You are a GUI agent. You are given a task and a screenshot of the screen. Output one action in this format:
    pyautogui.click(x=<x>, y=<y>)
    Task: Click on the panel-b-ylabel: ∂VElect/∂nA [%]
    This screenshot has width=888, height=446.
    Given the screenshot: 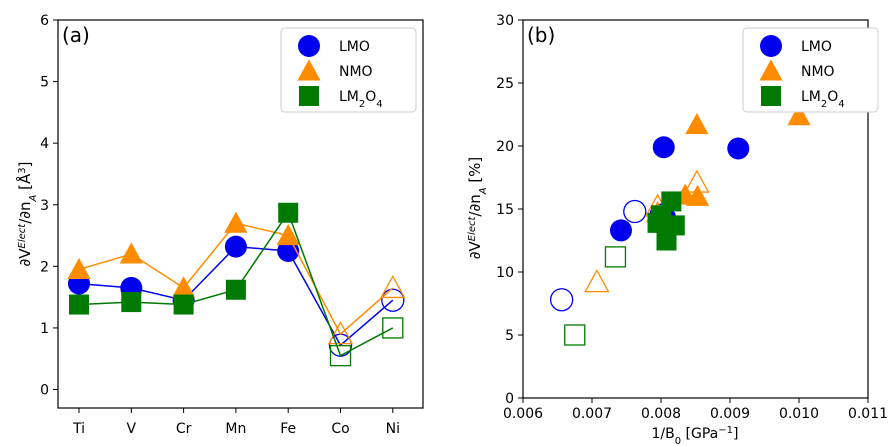 What is the action you would take?
    pyautogui.click(x=477, y=208)
    